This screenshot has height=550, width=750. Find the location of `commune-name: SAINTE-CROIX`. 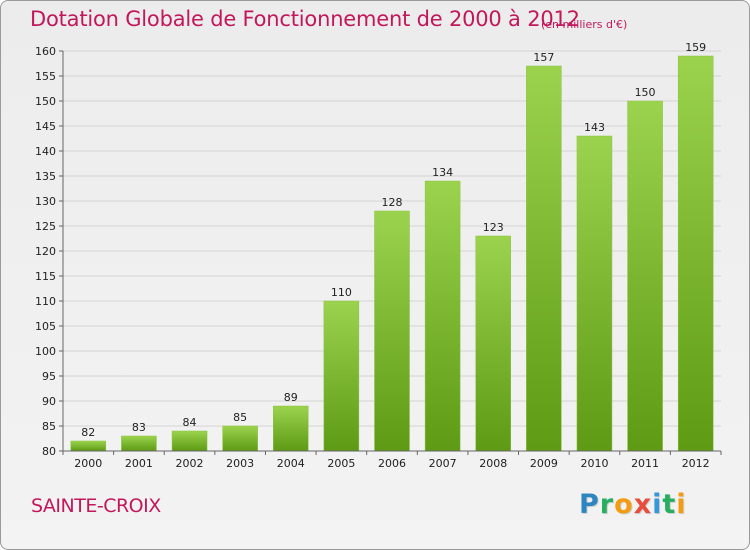

commune-name: SAINTE-CROIX is located at coordinates (96, 506).